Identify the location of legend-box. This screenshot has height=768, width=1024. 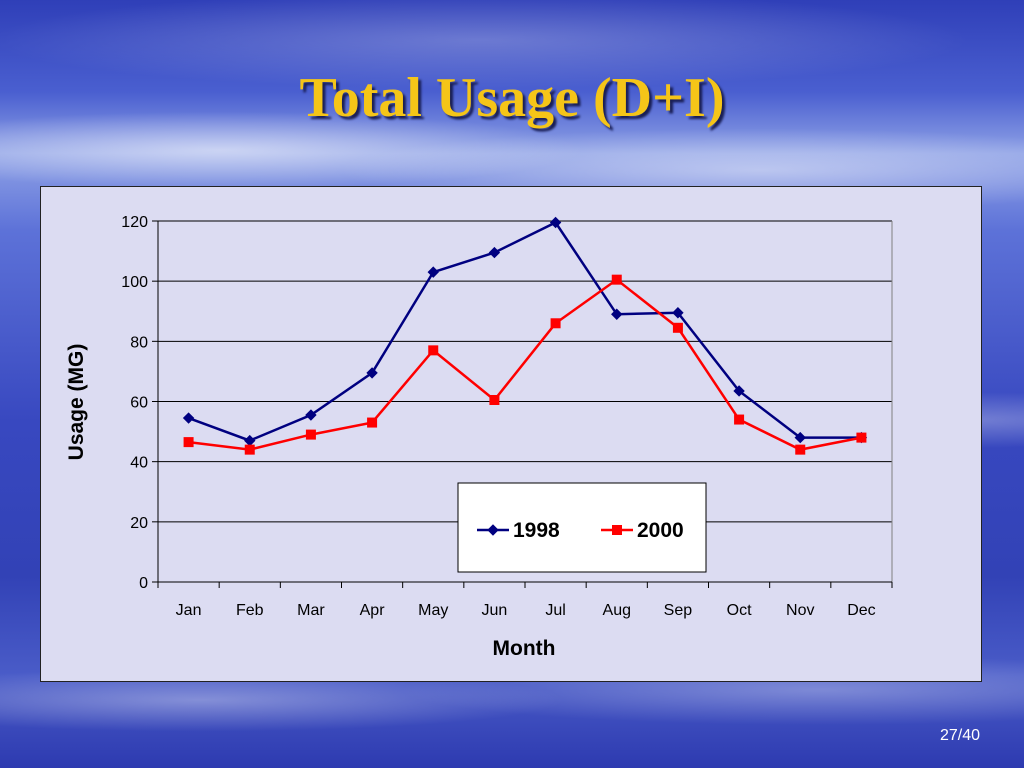
(582, 527).